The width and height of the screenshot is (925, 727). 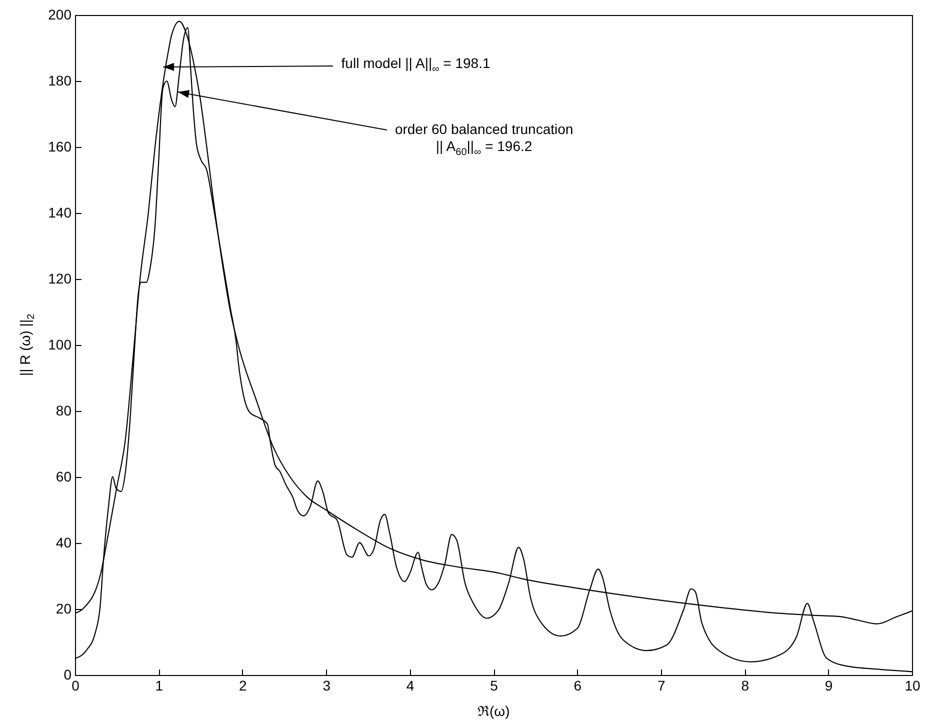 I want to click on x-tick-label: 5, so click(x=494, y=686).